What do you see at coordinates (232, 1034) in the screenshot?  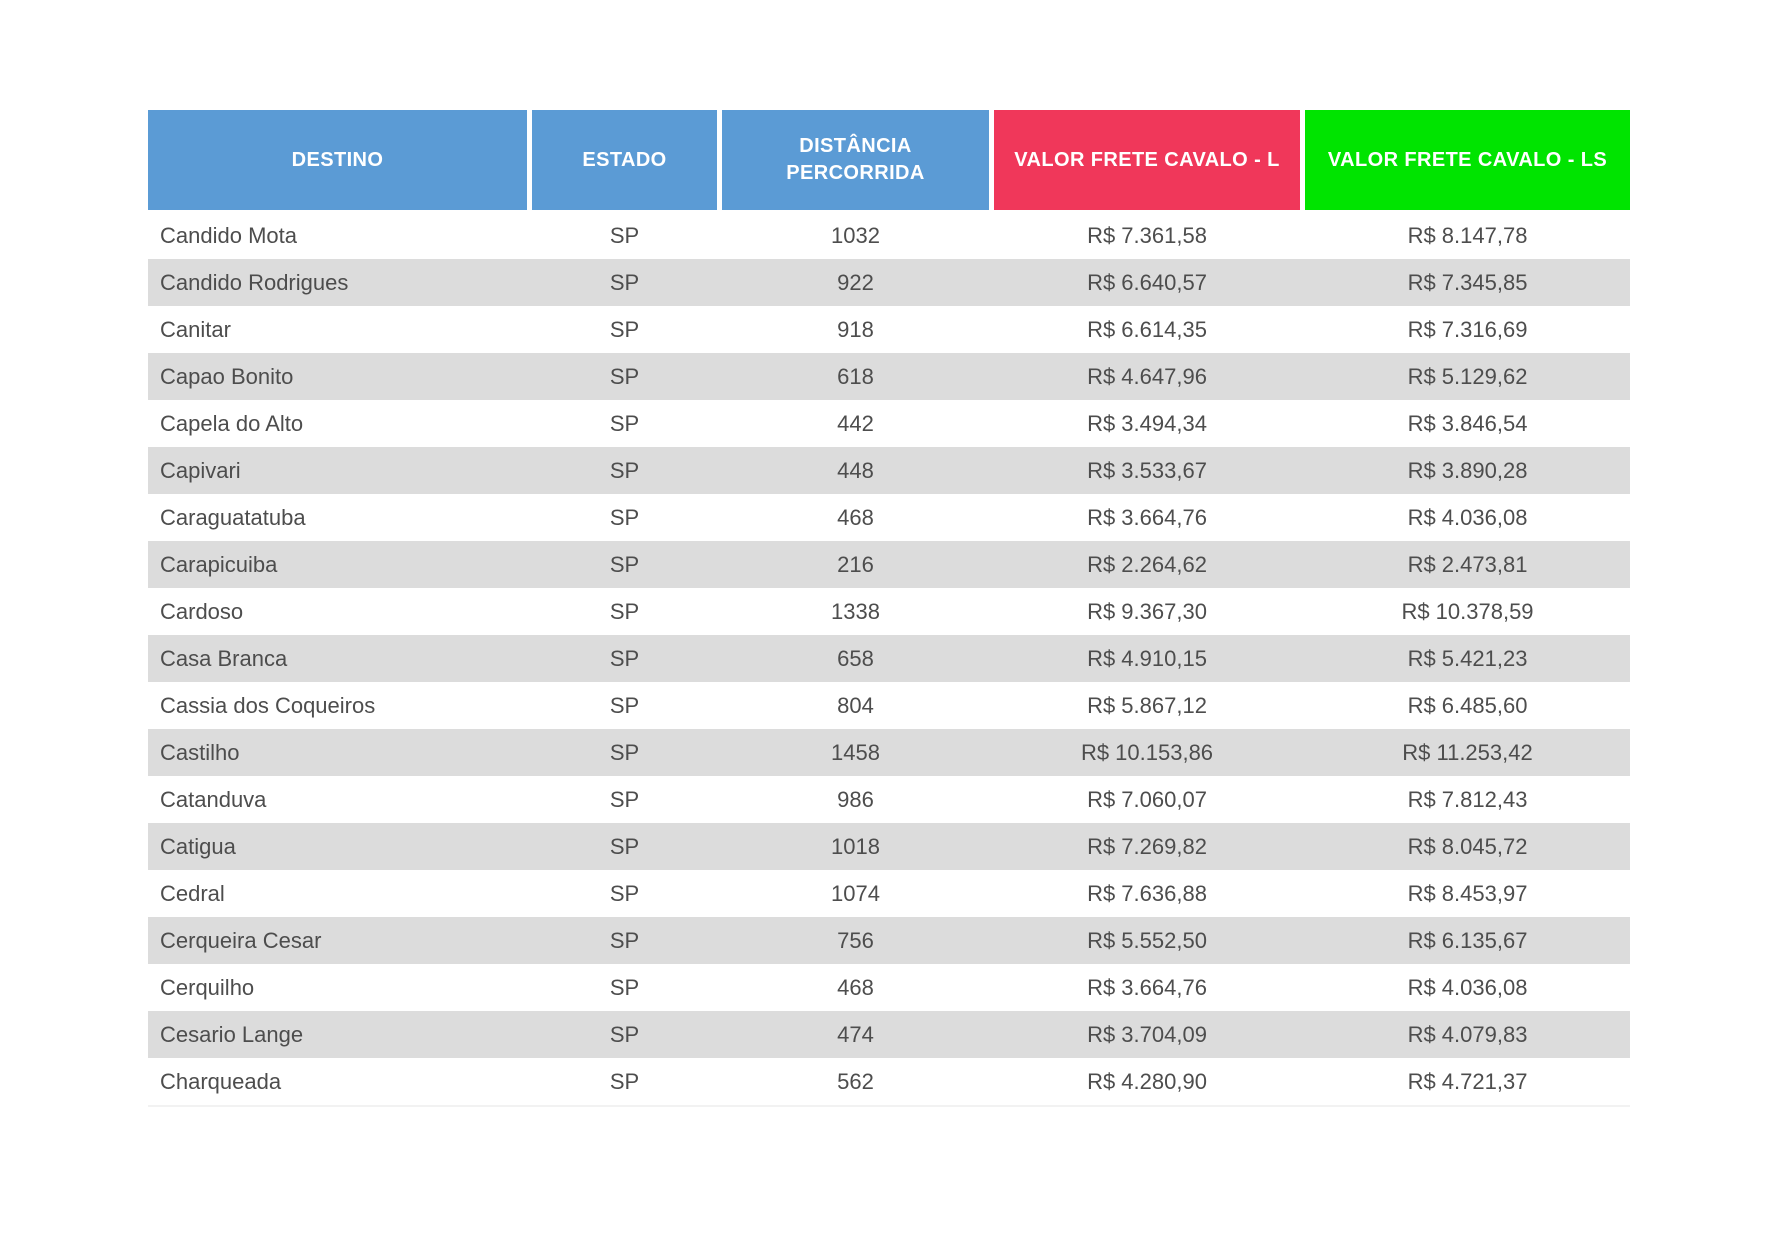 I see `cell-destino: Cesario Lange` at bounding box center [232, 1034].